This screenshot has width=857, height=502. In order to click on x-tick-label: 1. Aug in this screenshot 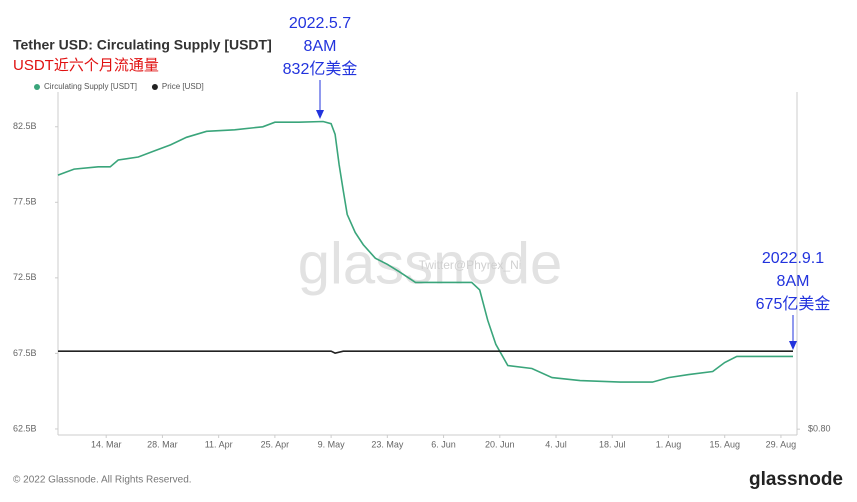, I will do `click(669, 444)`.